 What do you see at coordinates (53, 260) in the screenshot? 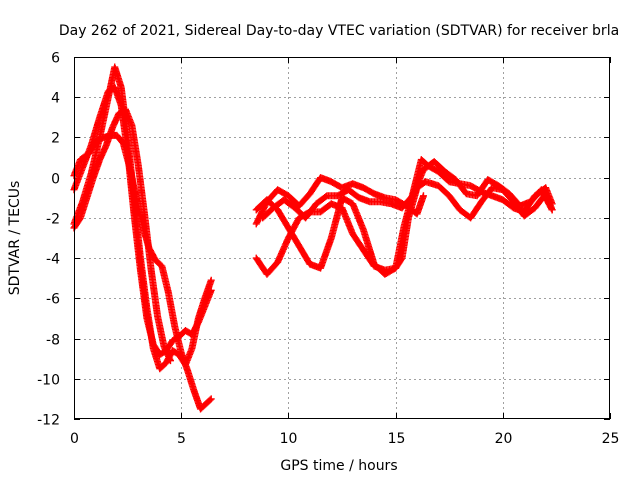
I see `y-tick-label: -4` at bounding box center [53, 260].